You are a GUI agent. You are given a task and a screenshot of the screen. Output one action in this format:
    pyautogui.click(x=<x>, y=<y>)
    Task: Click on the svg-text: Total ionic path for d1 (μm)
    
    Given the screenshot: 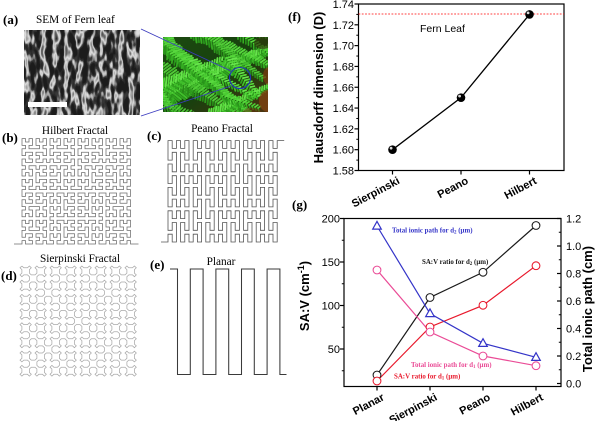 What is the action you would take?
    pyautogui.click(x=451, y=366)
    